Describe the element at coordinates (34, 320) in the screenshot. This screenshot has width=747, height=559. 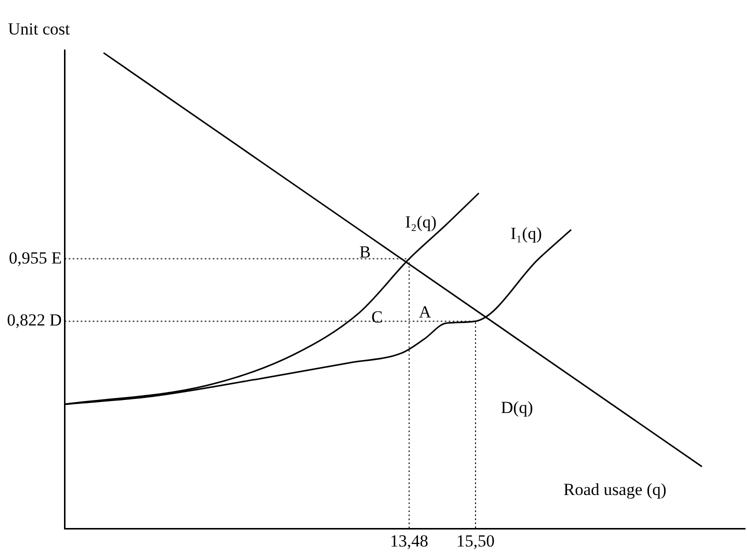
I see `y-tick-label: 0,822 D` at that location.